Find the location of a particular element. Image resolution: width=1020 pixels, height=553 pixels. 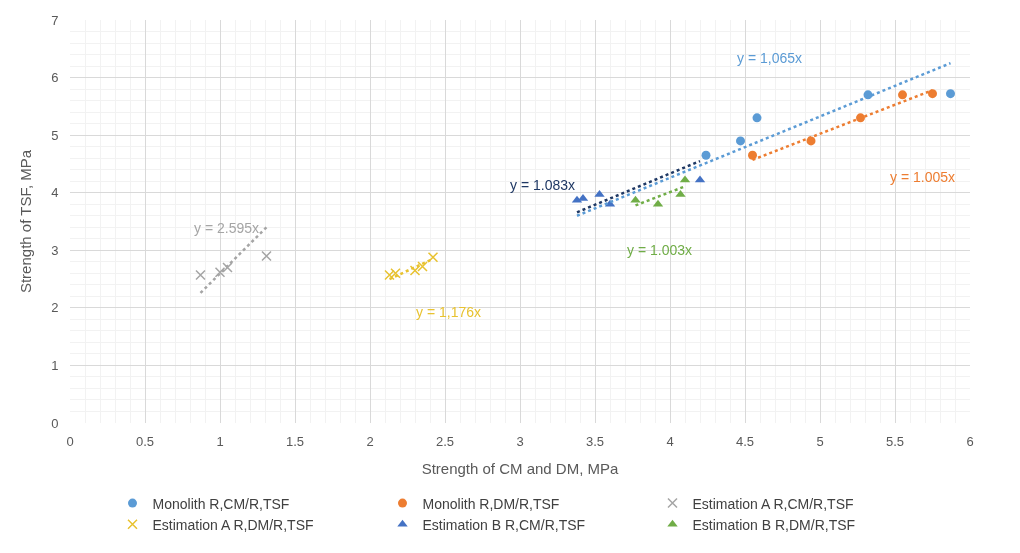

annotation: y = 1,065x is located at coordinates (769, 58).